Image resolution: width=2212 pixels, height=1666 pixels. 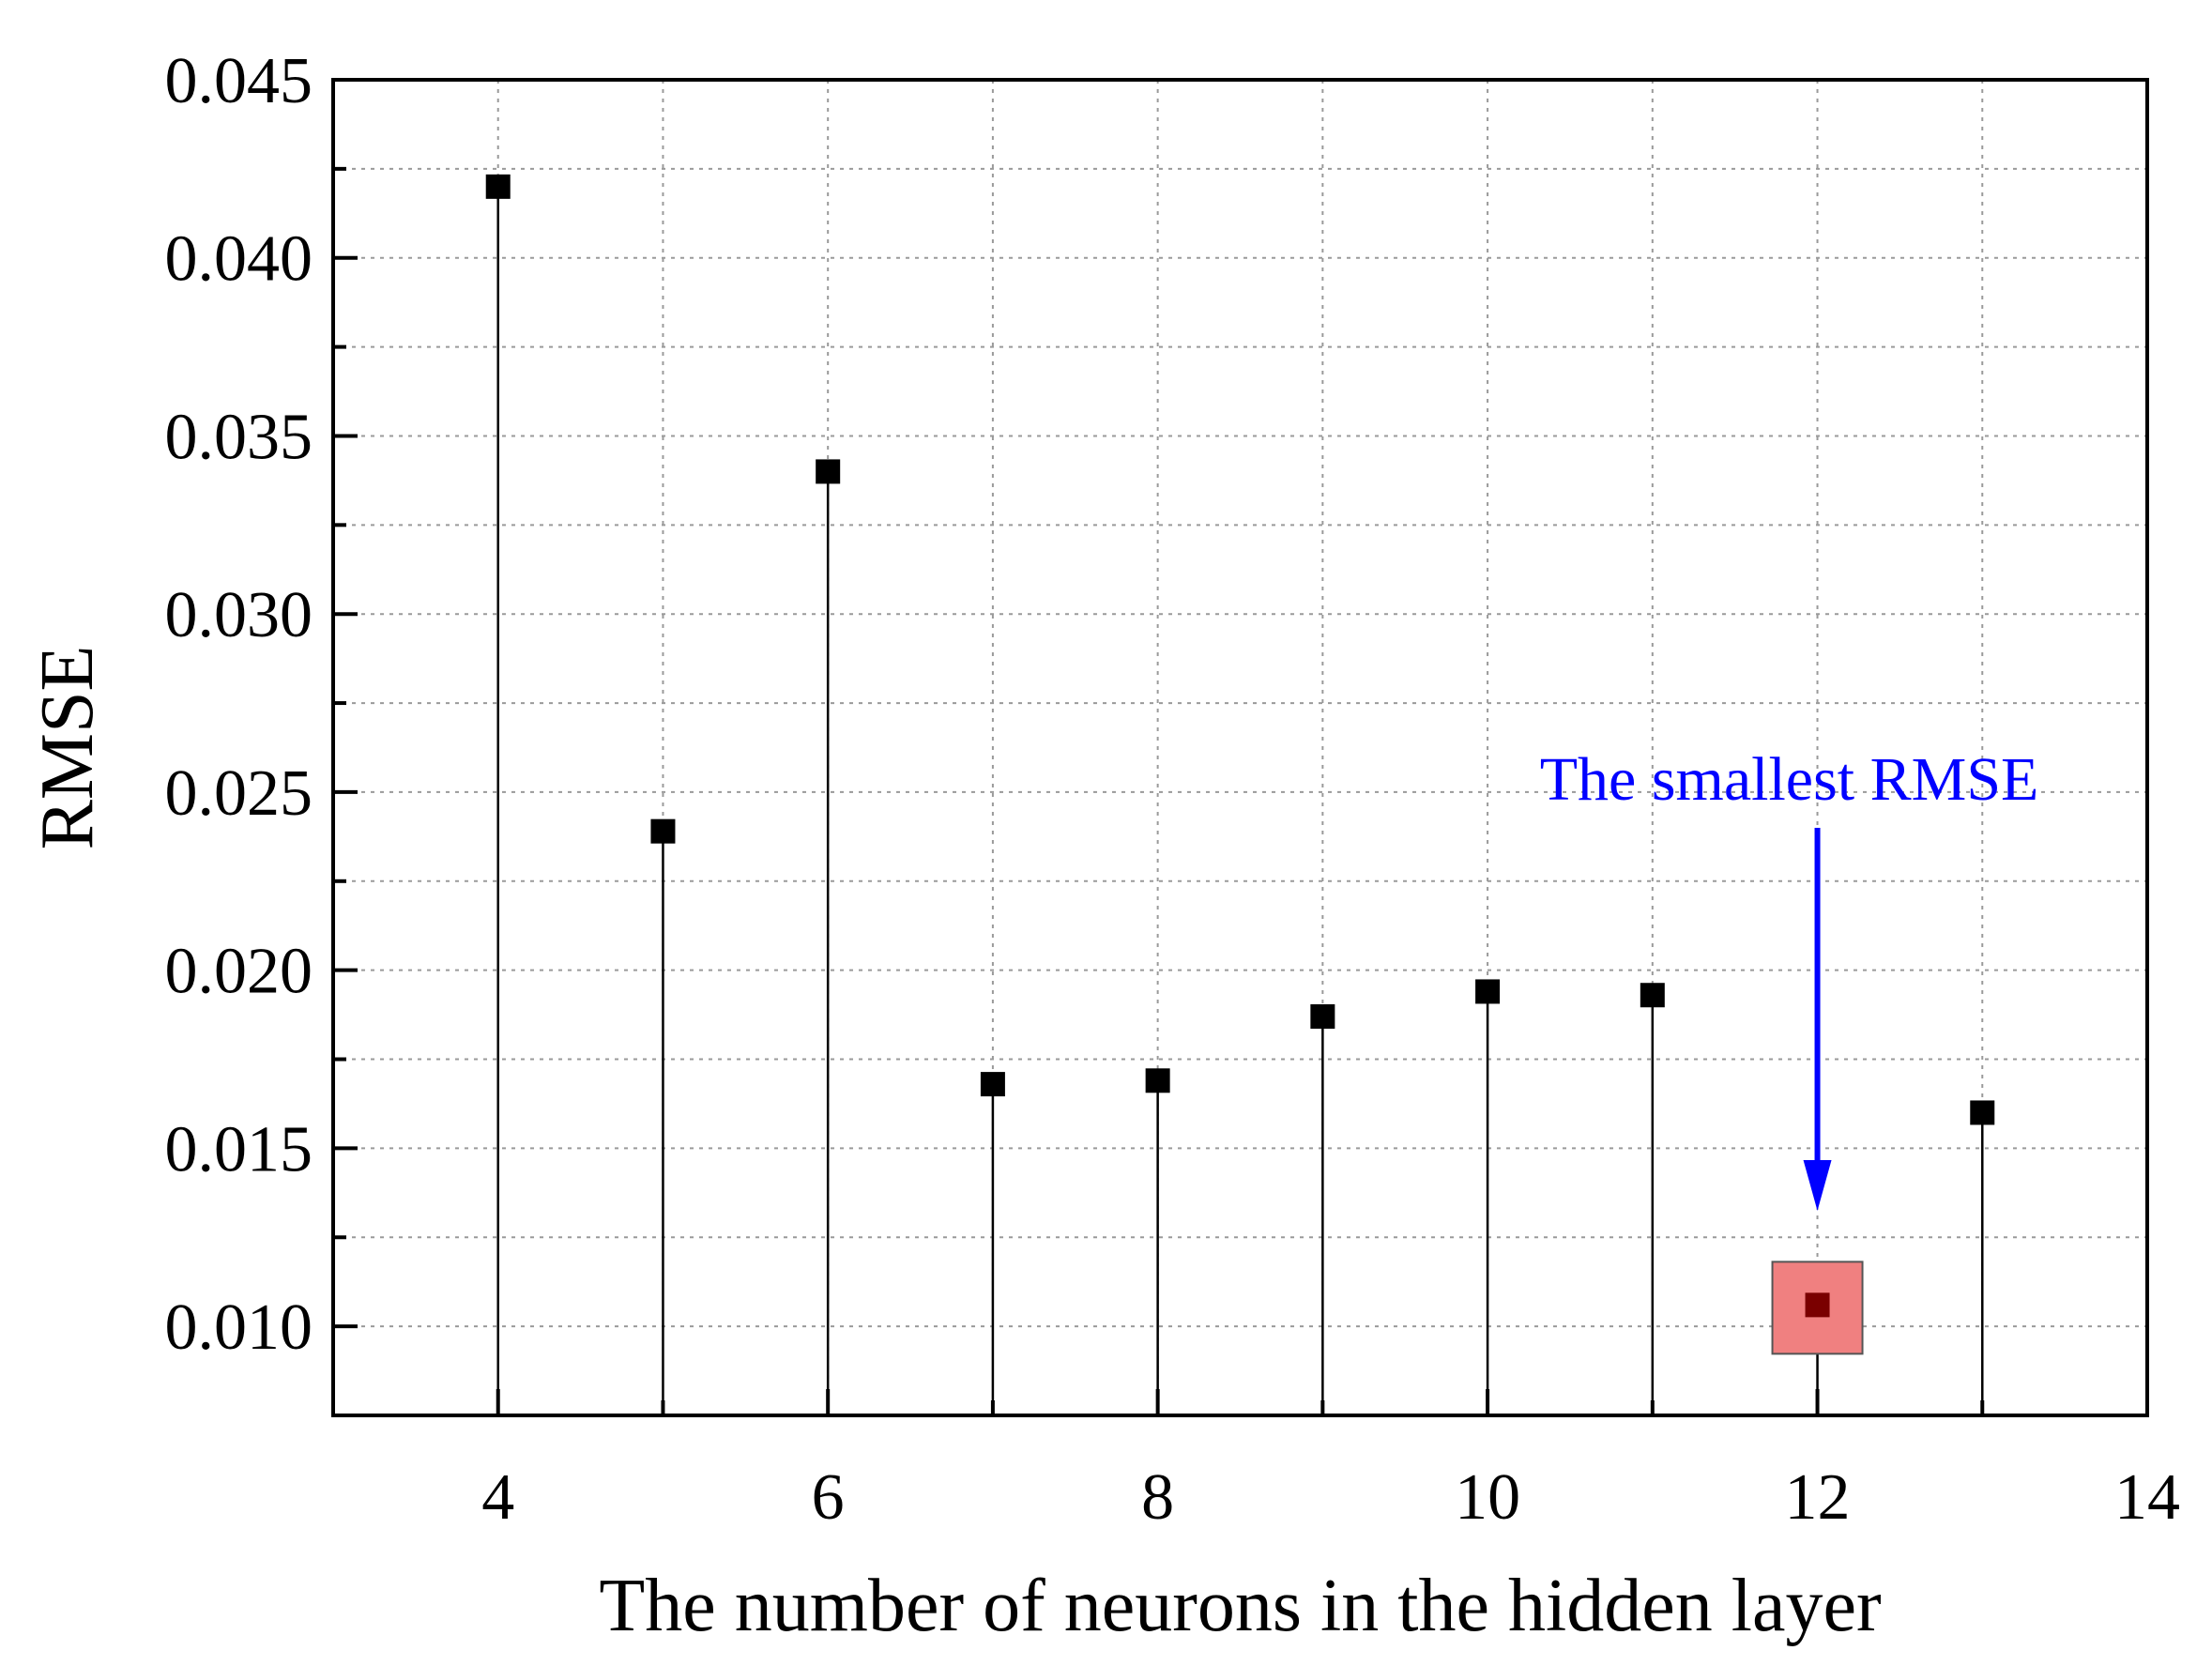 What do you see at coordinates (2147, 1497) in the screenshot?
I see `x-tick-label: 14` at bounding box center [2147, 1497].